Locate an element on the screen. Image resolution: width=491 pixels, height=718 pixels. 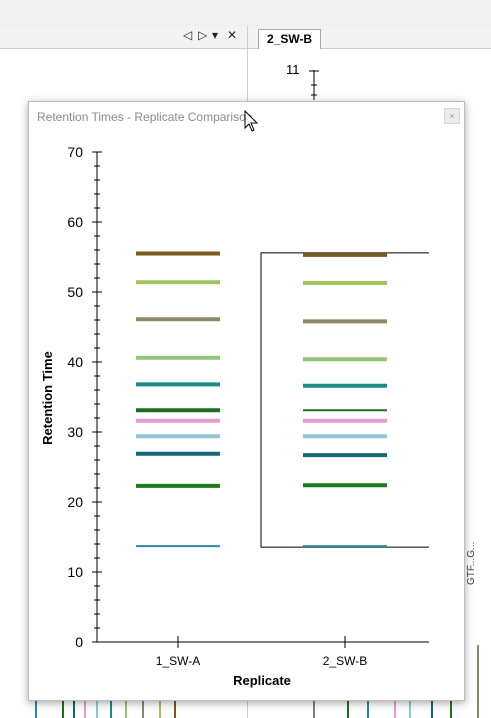
y-tick-label: 30 is located at coordinates (75, 432).